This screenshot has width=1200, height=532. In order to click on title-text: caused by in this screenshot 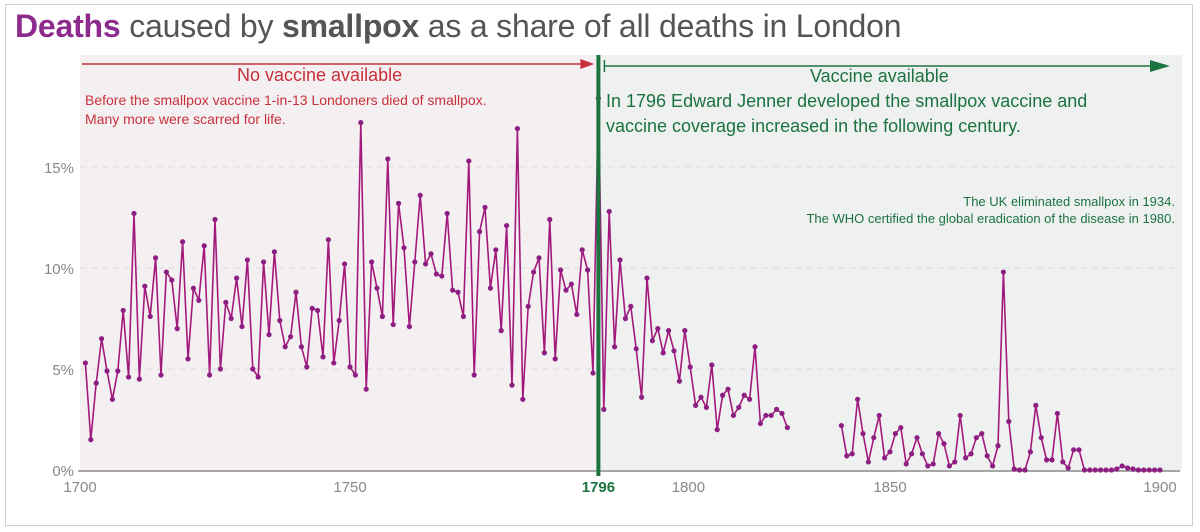, I will do `click(201, 26)`.